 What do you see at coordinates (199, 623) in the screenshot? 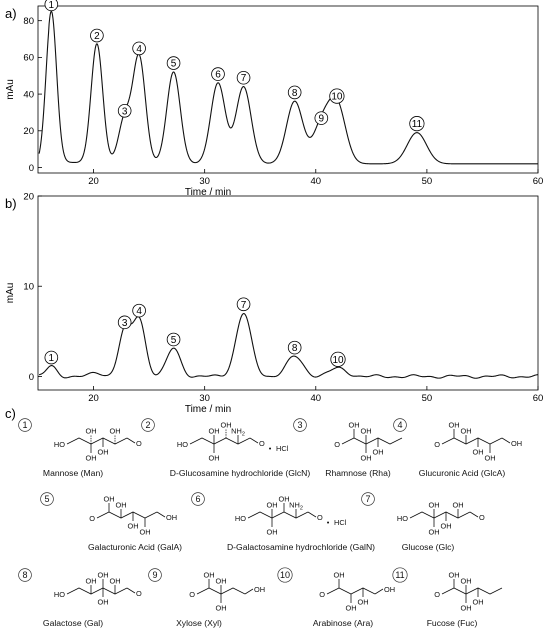
I see `structure-name: Xylose (Xyl)` at bounding box center [199, 623].